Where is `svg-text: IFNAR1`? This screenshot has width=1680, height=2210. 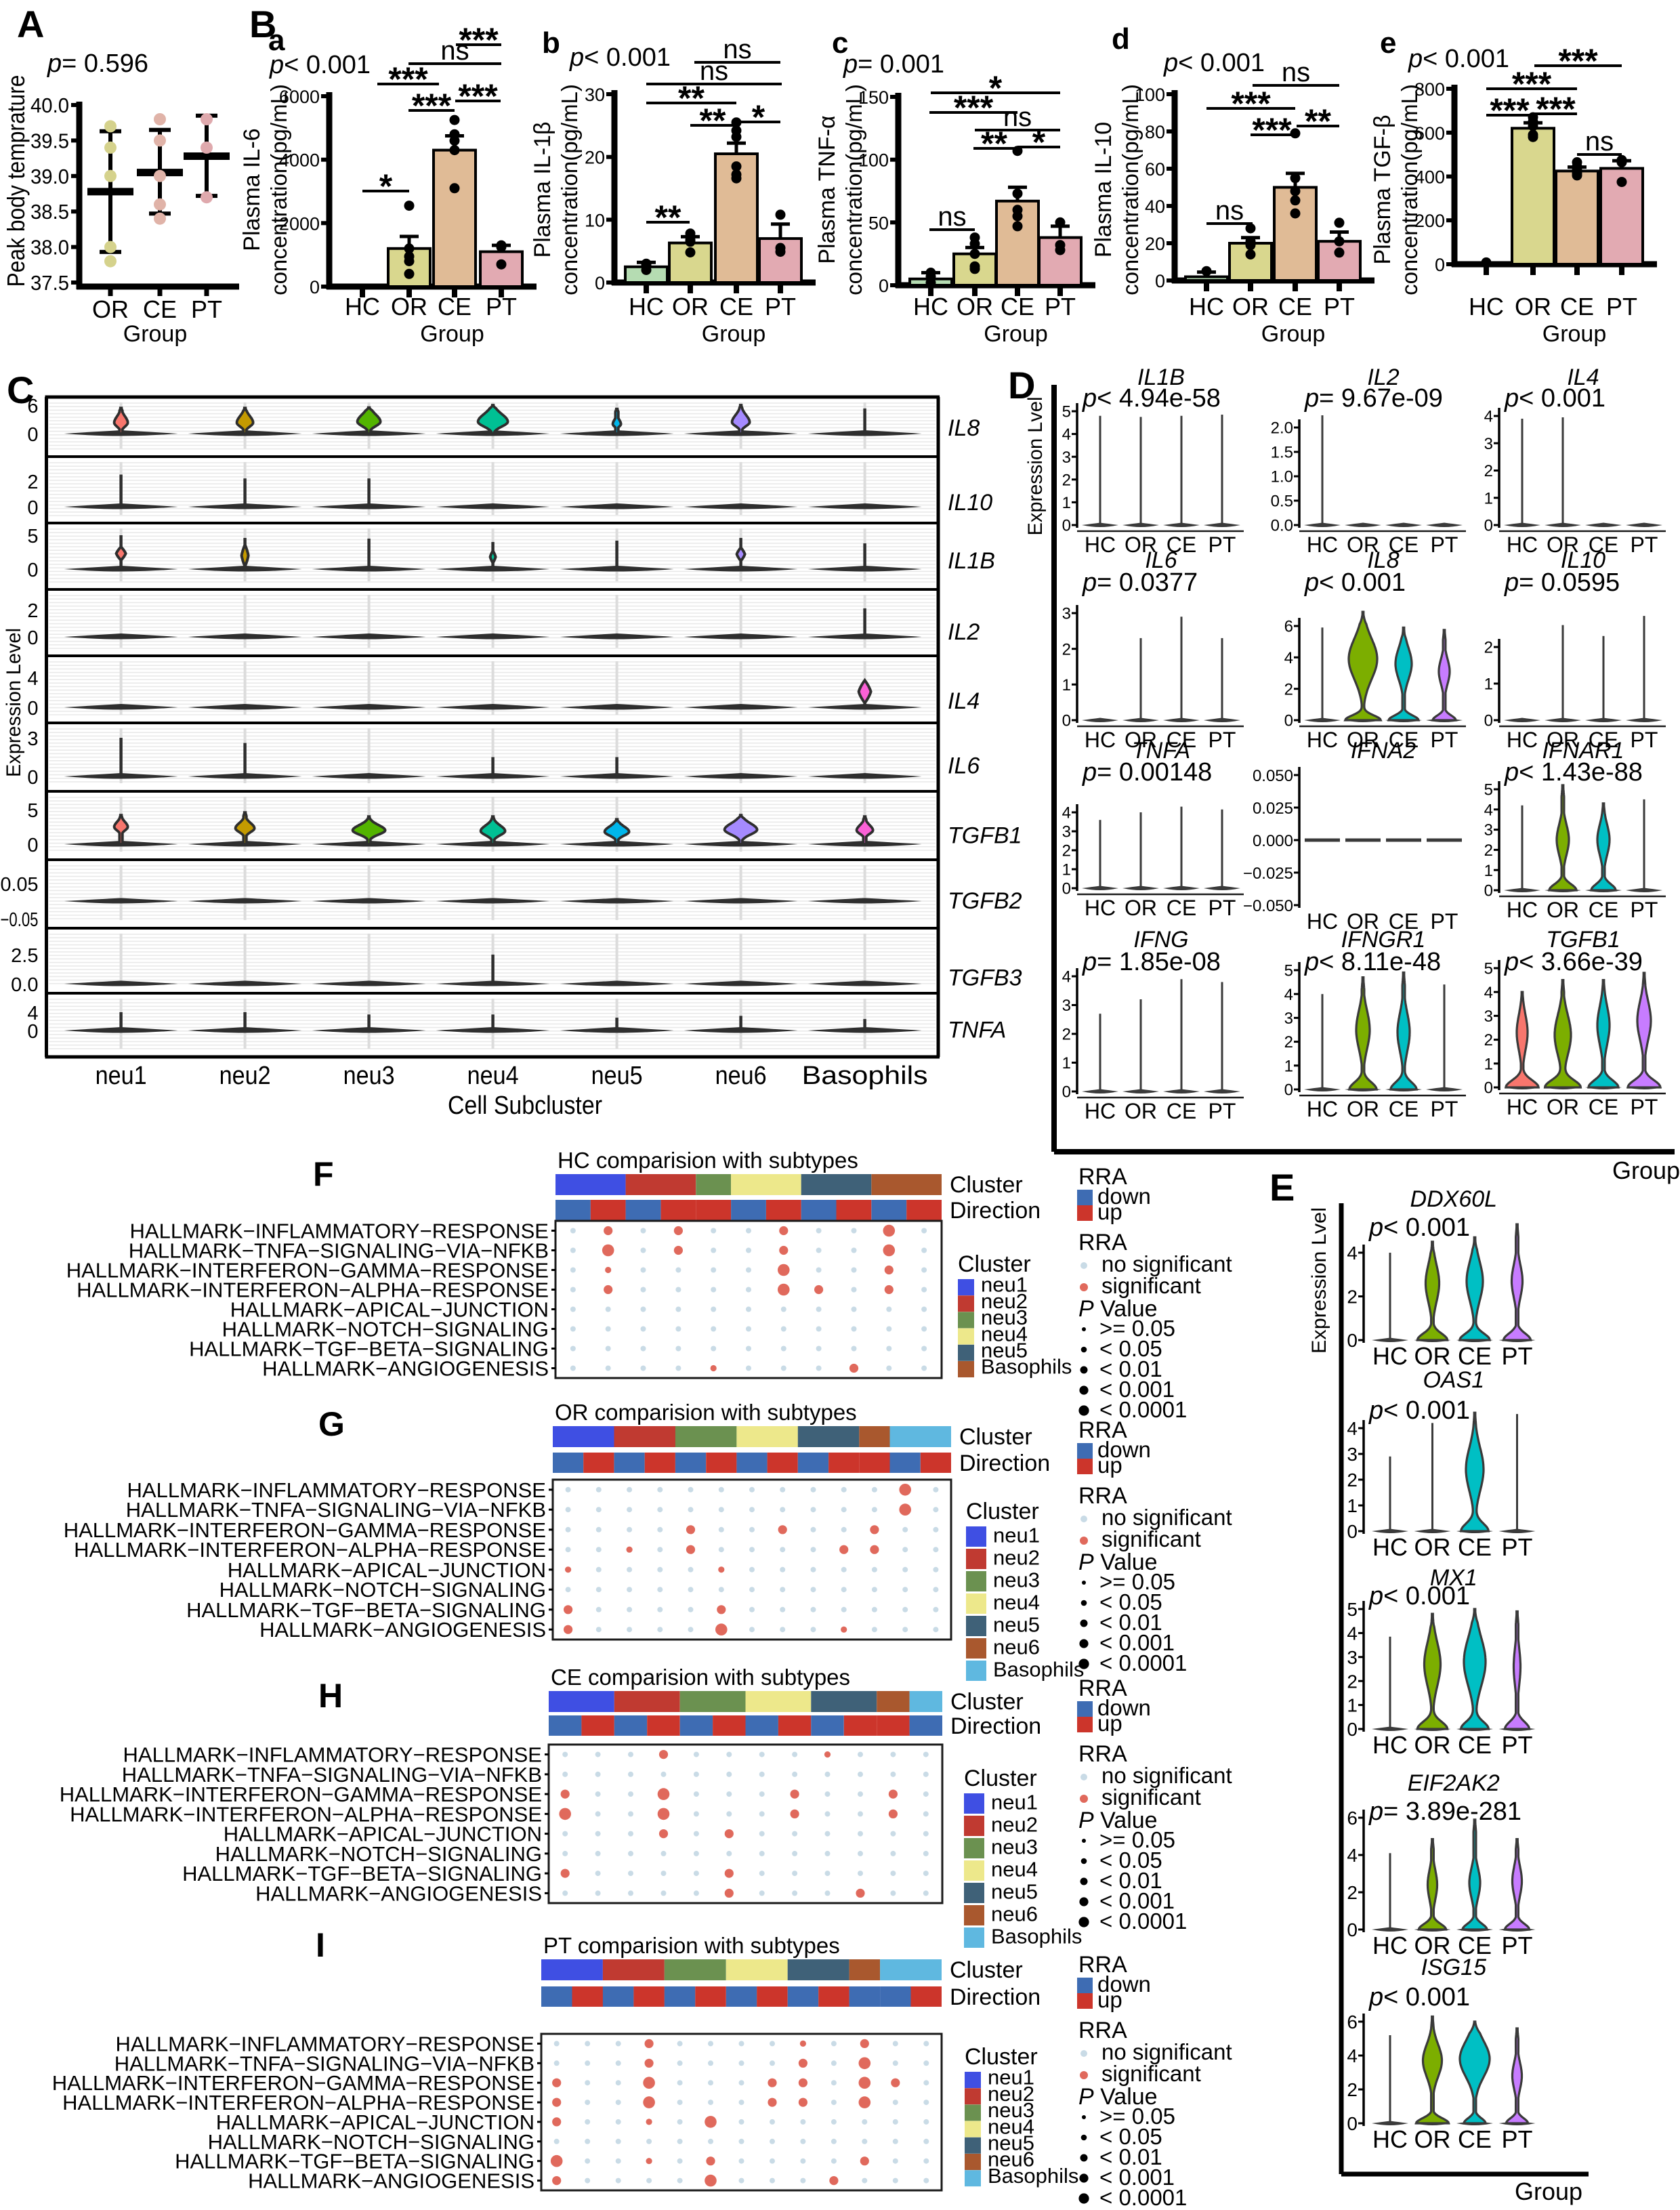 svg-text: IFNAR1 is located at coordinates (1583, 751).